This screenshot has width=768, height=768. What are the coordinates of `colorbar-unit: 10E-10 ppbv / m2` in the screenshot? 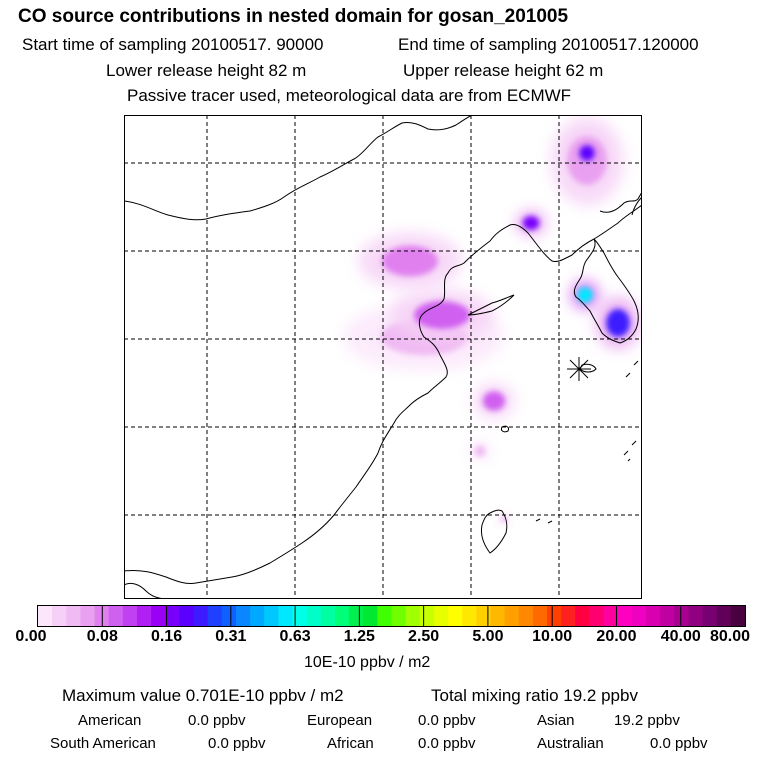 It's located at (367, 662).